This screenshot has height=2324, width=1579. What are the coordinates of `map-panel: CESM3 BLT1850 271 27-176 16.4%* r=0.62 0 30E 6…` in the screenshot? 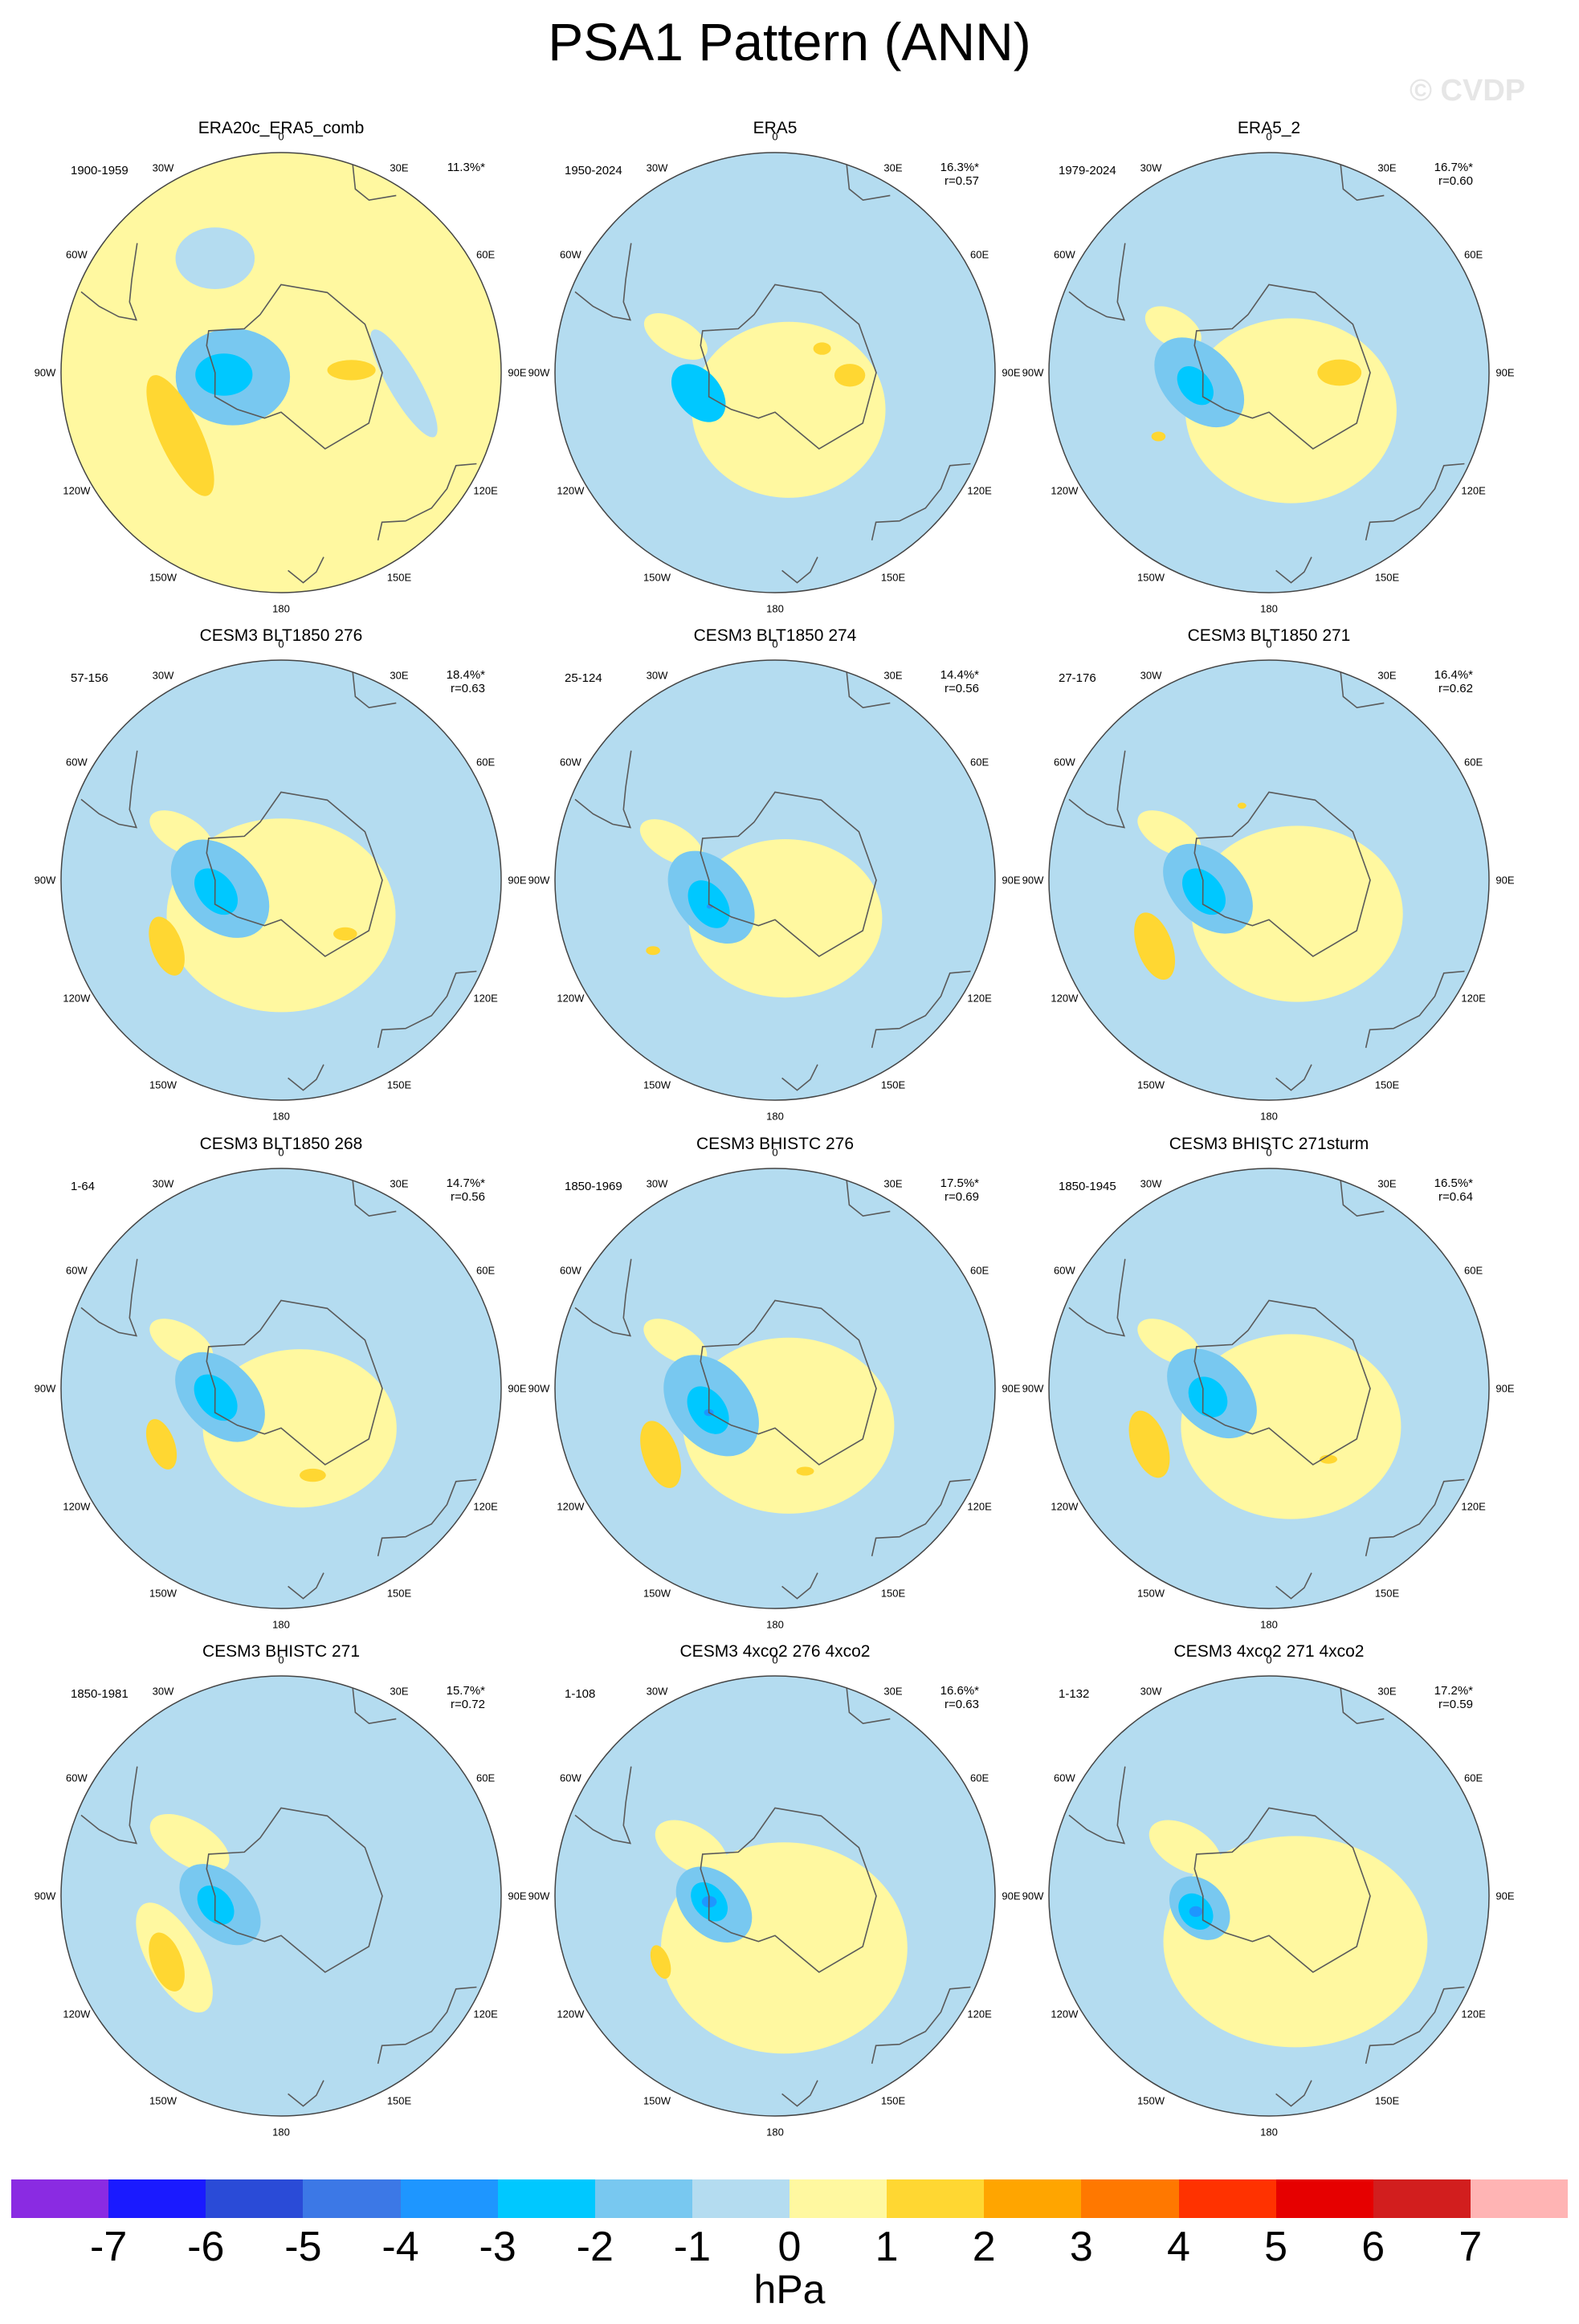 It's located at (1269, 875).